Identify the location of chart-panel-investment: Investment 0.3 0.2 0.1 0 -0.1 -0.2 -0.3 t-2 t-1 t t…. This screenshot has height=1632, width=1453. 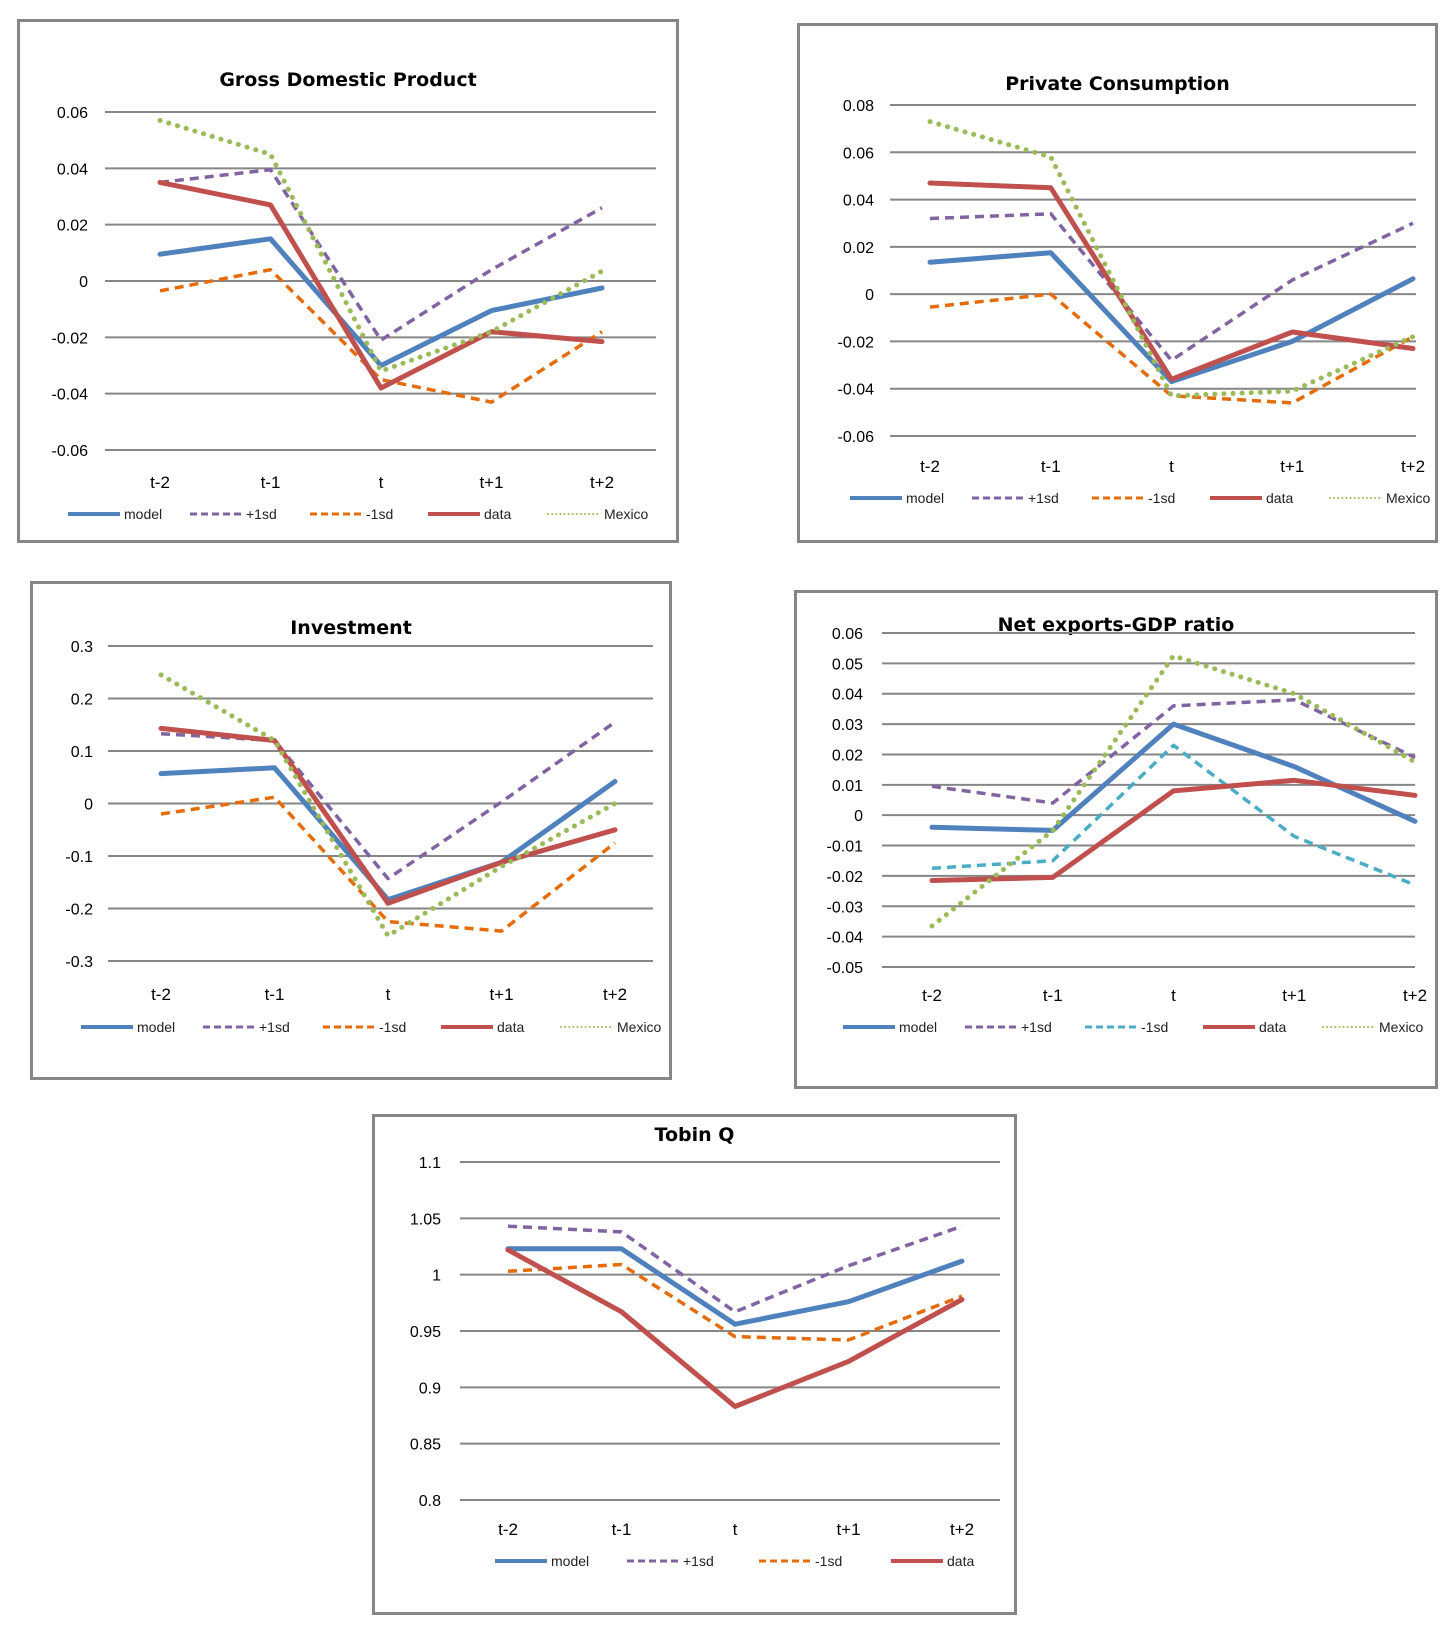
(351, 830).